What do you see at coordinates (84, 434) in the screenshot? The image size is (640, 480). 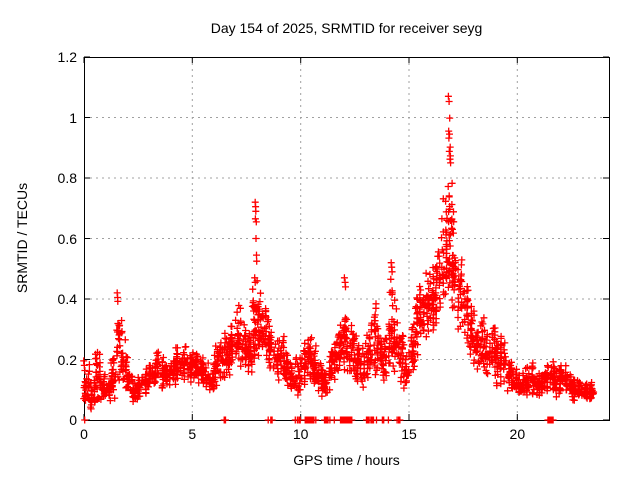 I see `x-tick-label: 0` at bounding box center [84, 434].